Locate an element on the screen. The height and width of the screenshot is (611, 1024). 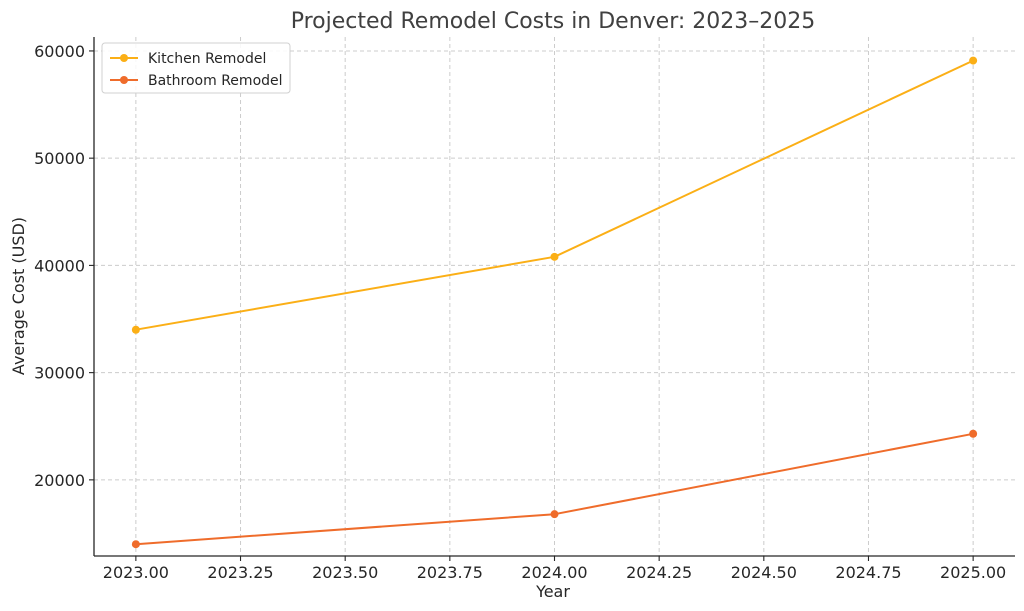
legend-label: Kitchen Remodel is located at coordinates (207, 59).